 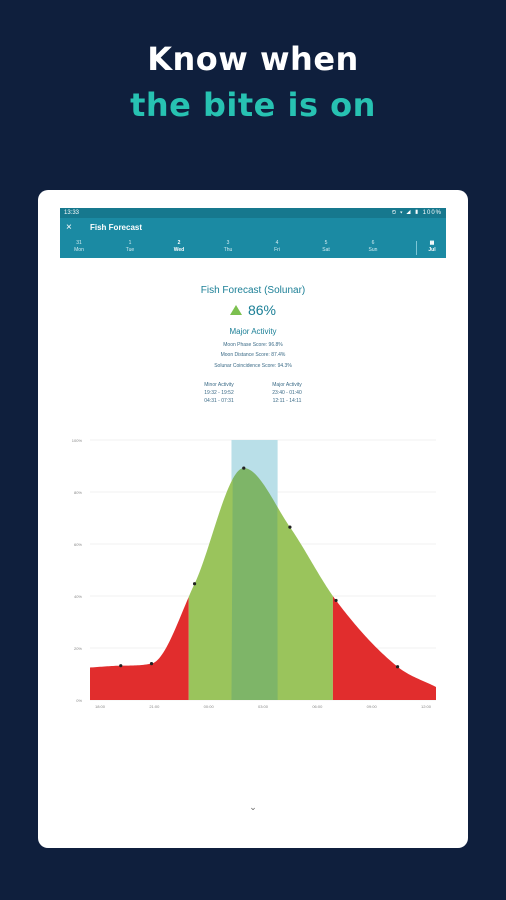 What do you see at coordinates (373, 243) in the screenshot?
I see `tab-day-number: 6` at bounding box center [373, 243].